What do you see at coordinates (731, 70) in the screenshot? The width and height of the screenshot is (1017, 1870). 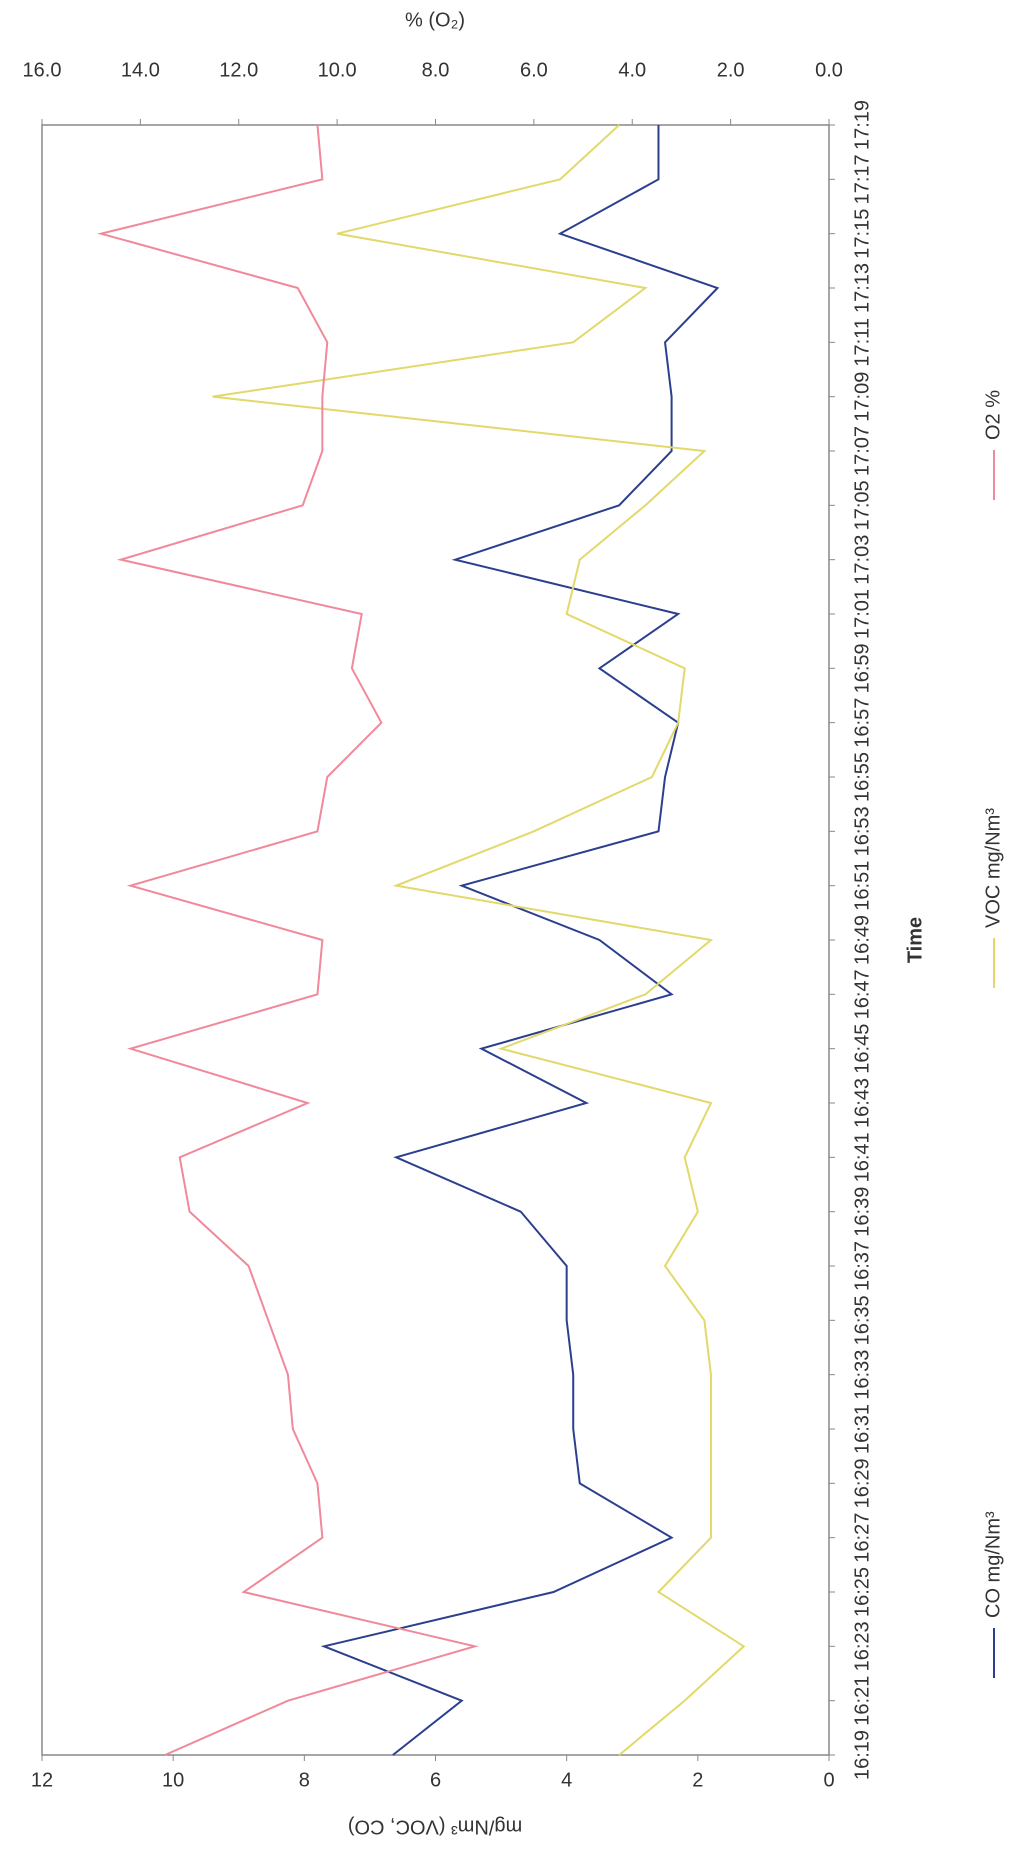 I see `y2-tick-label: 2.0` at bounding box center [731, 70].